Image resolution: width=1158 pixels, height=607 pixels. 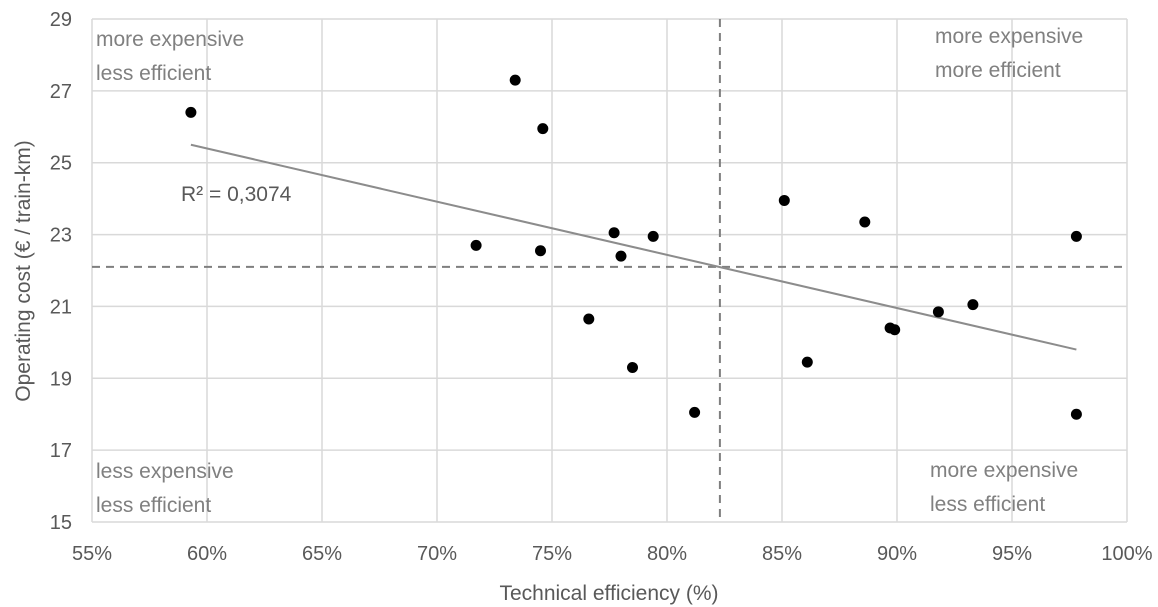 What do you see at coordinates (61, 379) in the screenshot?
I see `y-tick-label: 19` at bounding box center [61, 379].